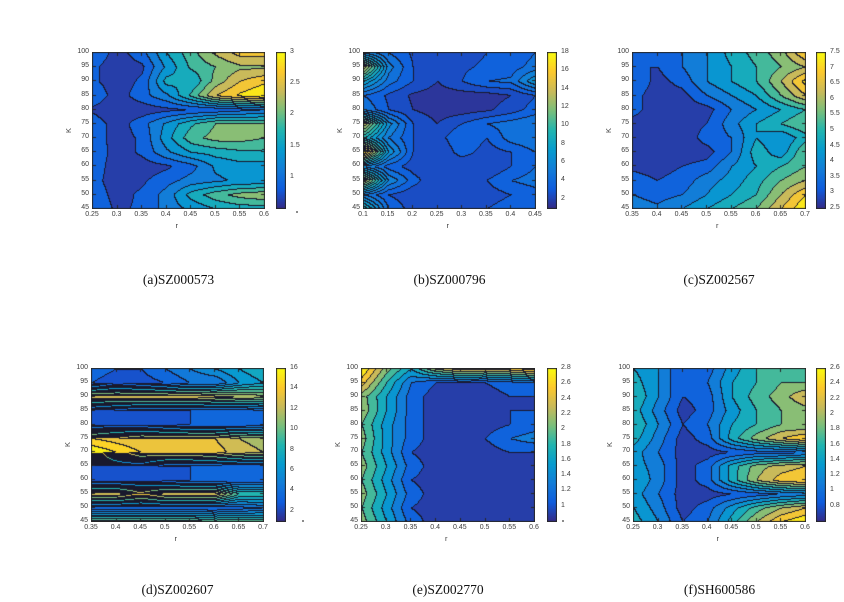 Image resolution: width=844 pixels, height=602 pixels. I want to click on colorbar-tick-label: 1.5, so click(295, 145).